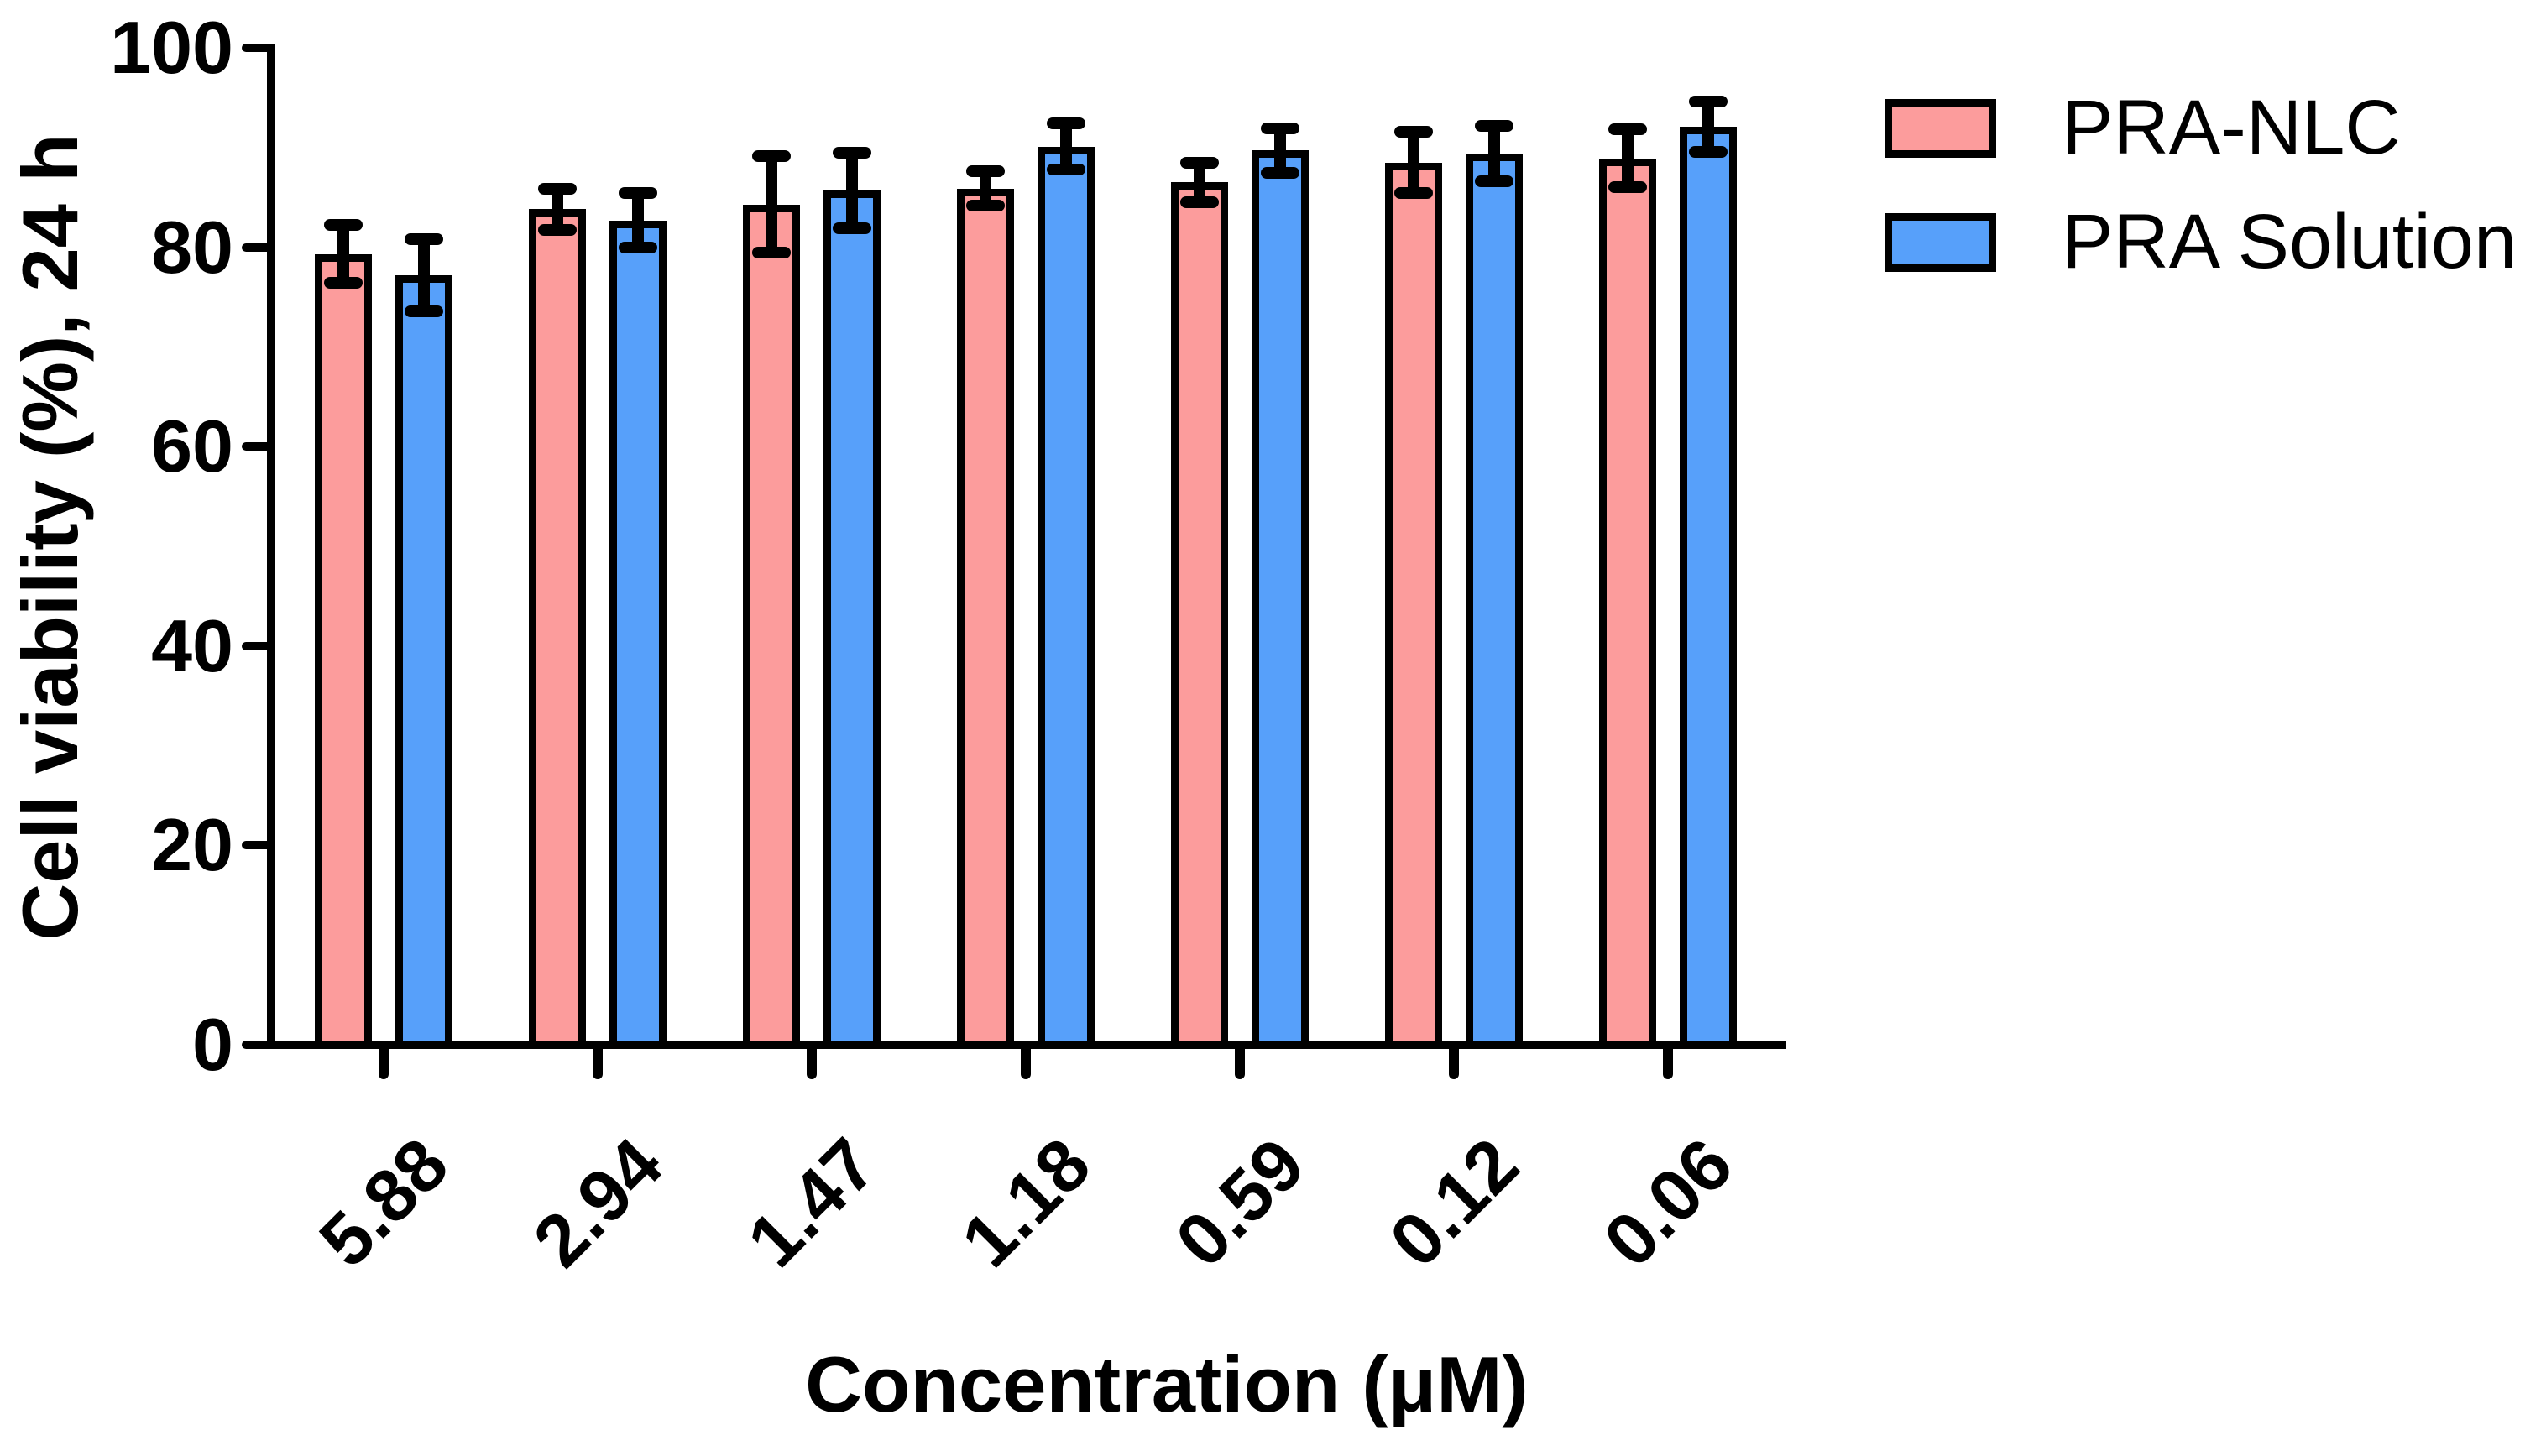 This screenshot has width=2546, height=1456. I want to click on legend-item-pra-solution: PRA Solution, so click(2201, 242).